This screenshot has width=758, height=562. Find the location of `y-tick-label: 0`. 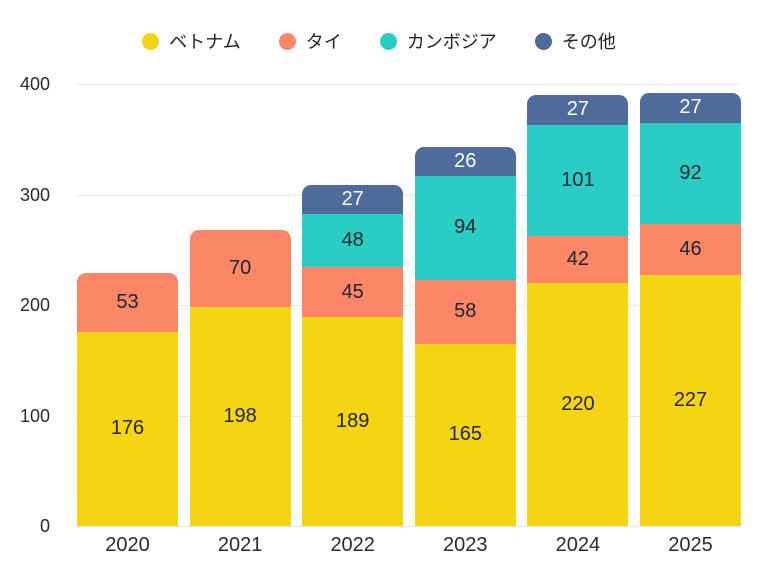

y-tick-label: 0 is located at coordinates (44, 526).